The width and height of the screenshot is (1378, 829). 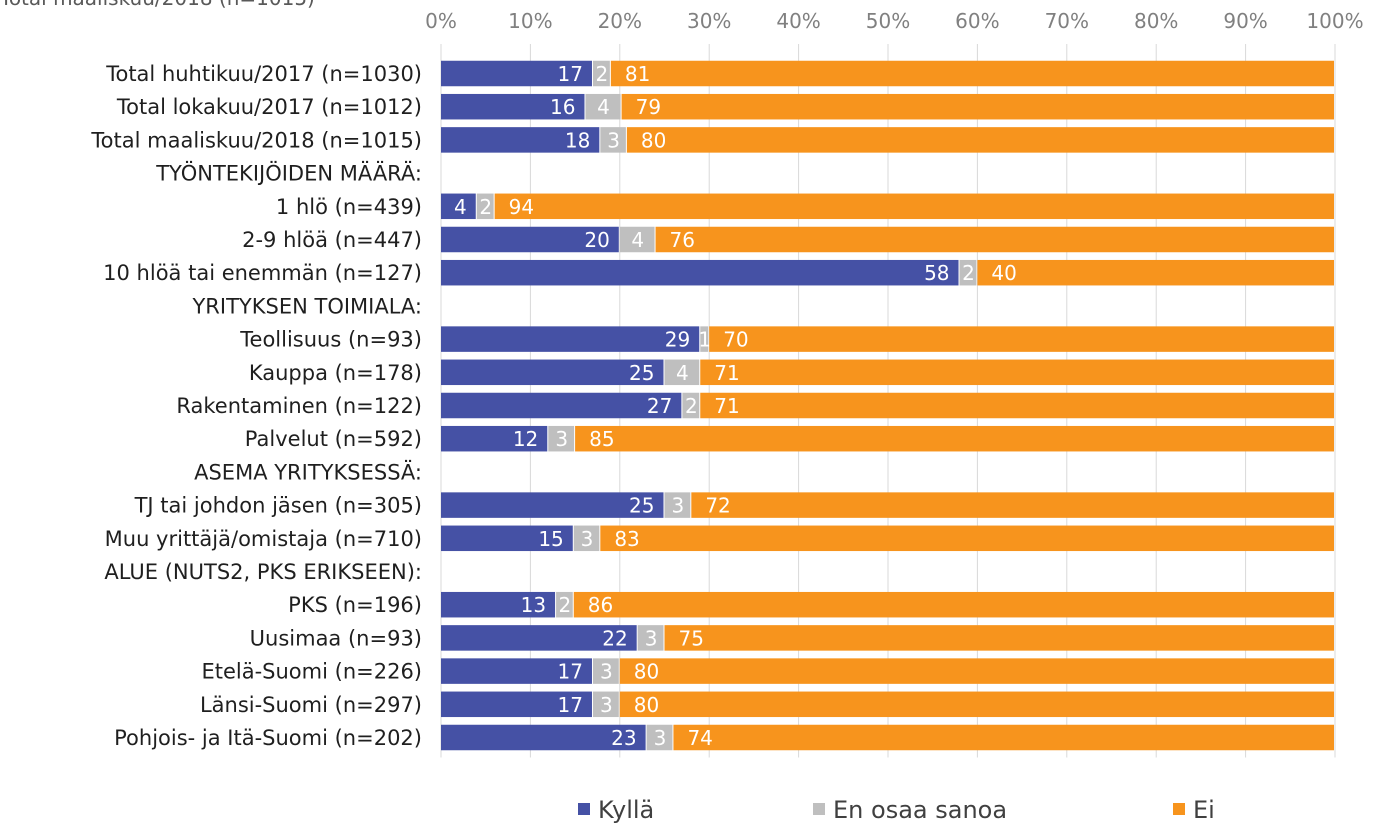 I want to click on category-label: Teollisuus (n=93), so click(x=330, y=340).